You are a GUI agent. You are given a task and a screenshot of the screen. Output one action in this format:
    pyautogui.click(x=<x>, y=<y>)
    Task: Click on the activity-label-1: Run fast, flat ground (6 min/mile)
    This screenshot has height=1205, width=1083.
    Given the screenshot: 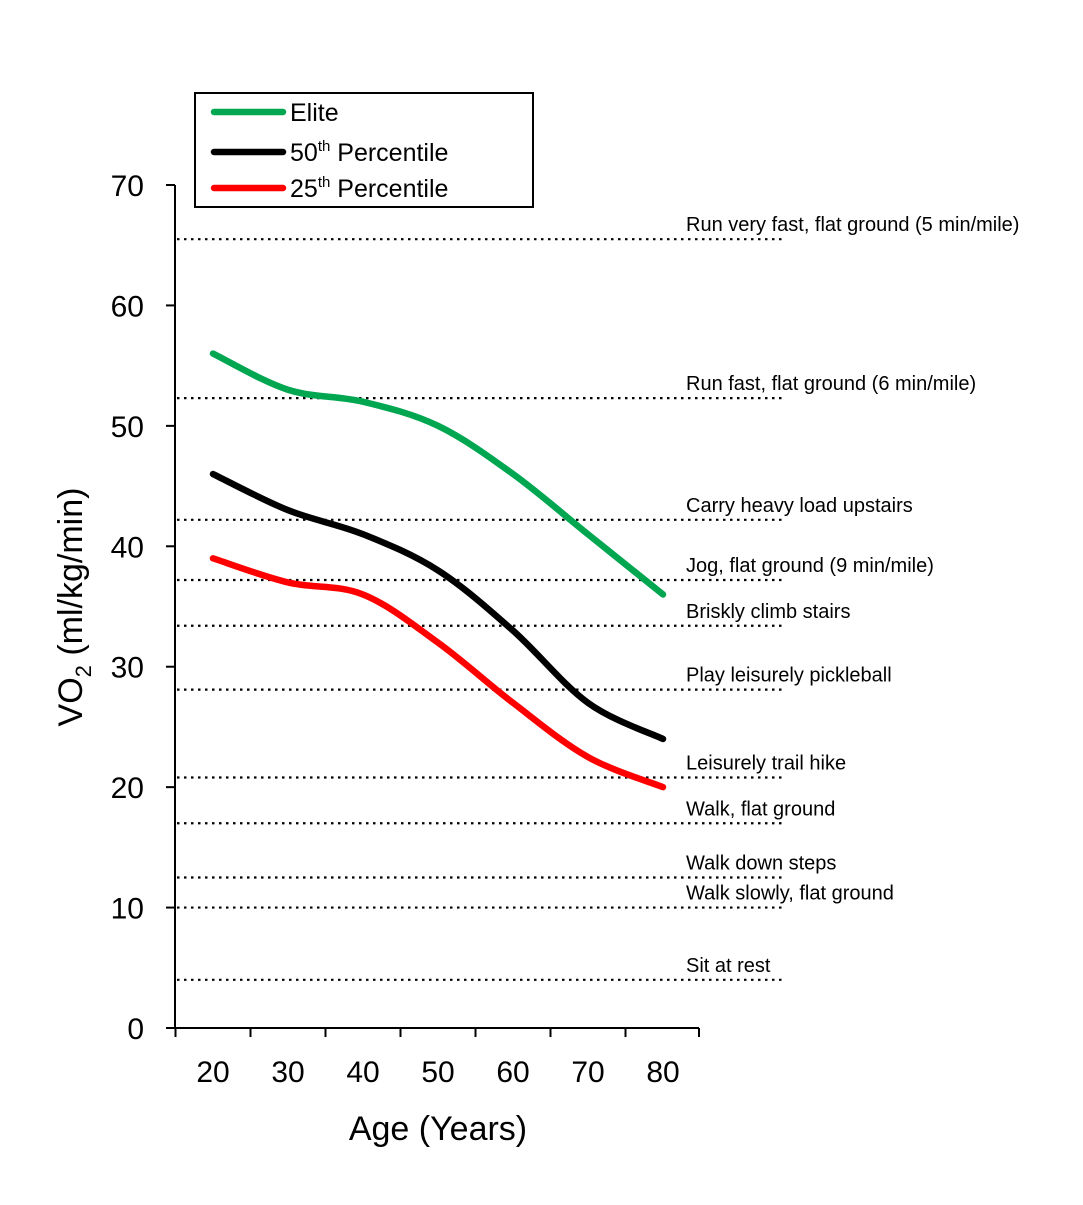 What is the action you would take?
    pyautogui.click(x=831, y=384)
    